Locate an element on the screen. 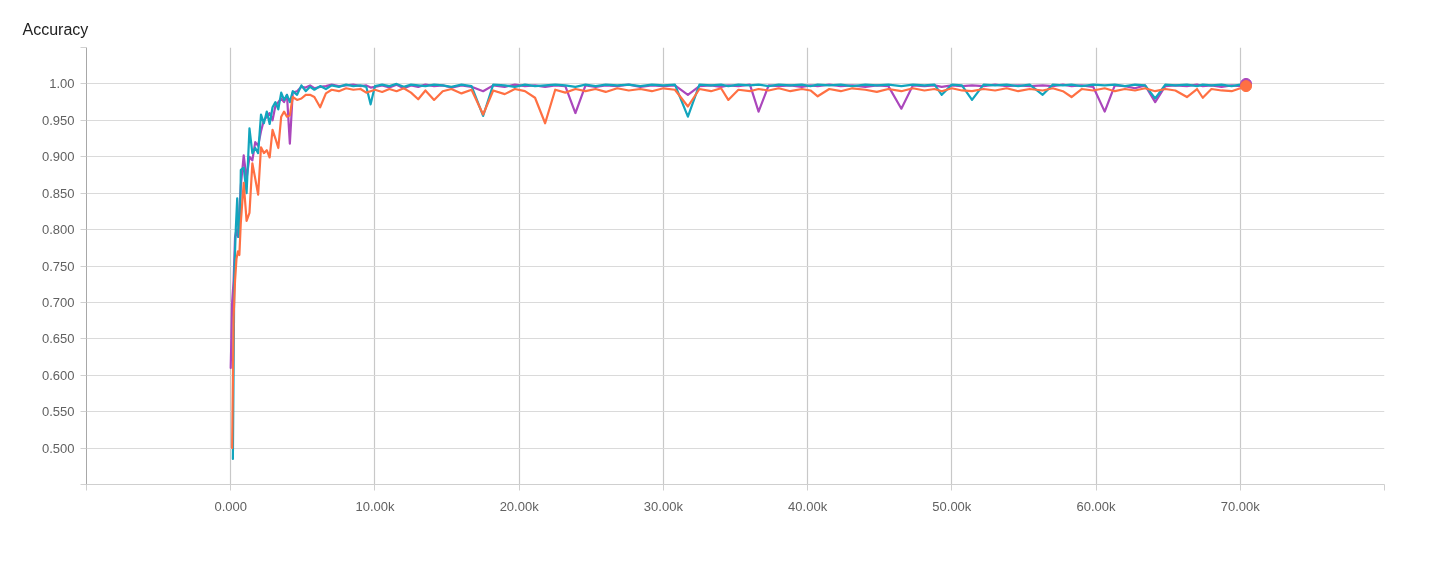 This screenshot has width=1437, height=564. y-tick-label: 0.650 is located at coordinates (58, 339).